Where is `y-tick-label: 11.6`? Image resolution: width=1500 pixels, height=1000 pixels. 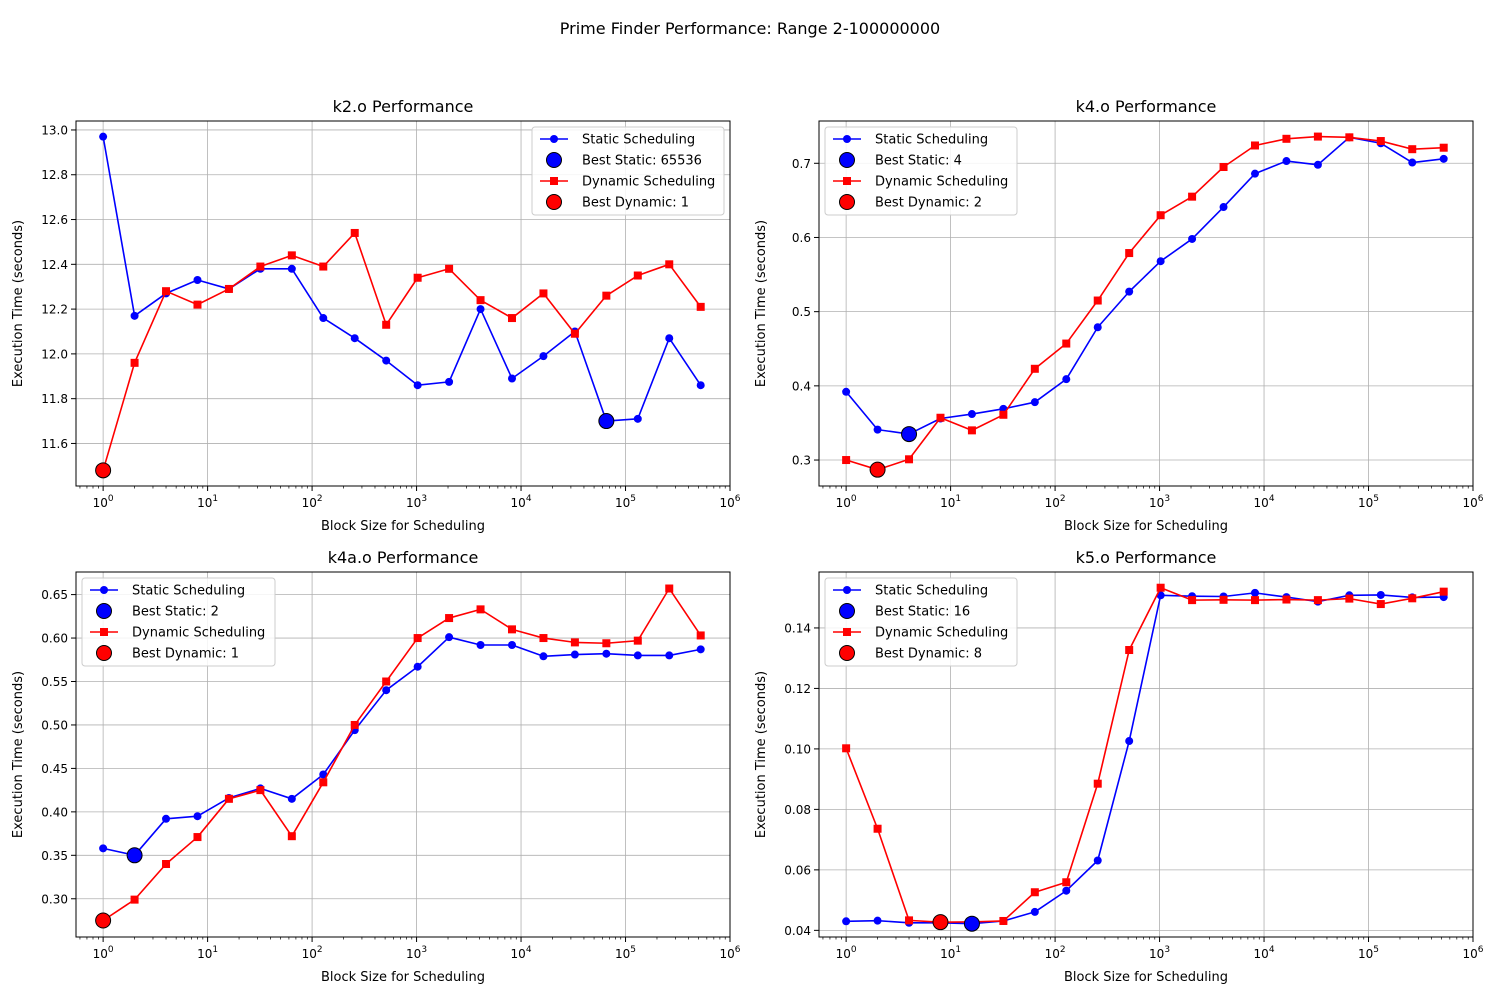 y-tick-label: 11.6 is located at coordinates (54, 444).